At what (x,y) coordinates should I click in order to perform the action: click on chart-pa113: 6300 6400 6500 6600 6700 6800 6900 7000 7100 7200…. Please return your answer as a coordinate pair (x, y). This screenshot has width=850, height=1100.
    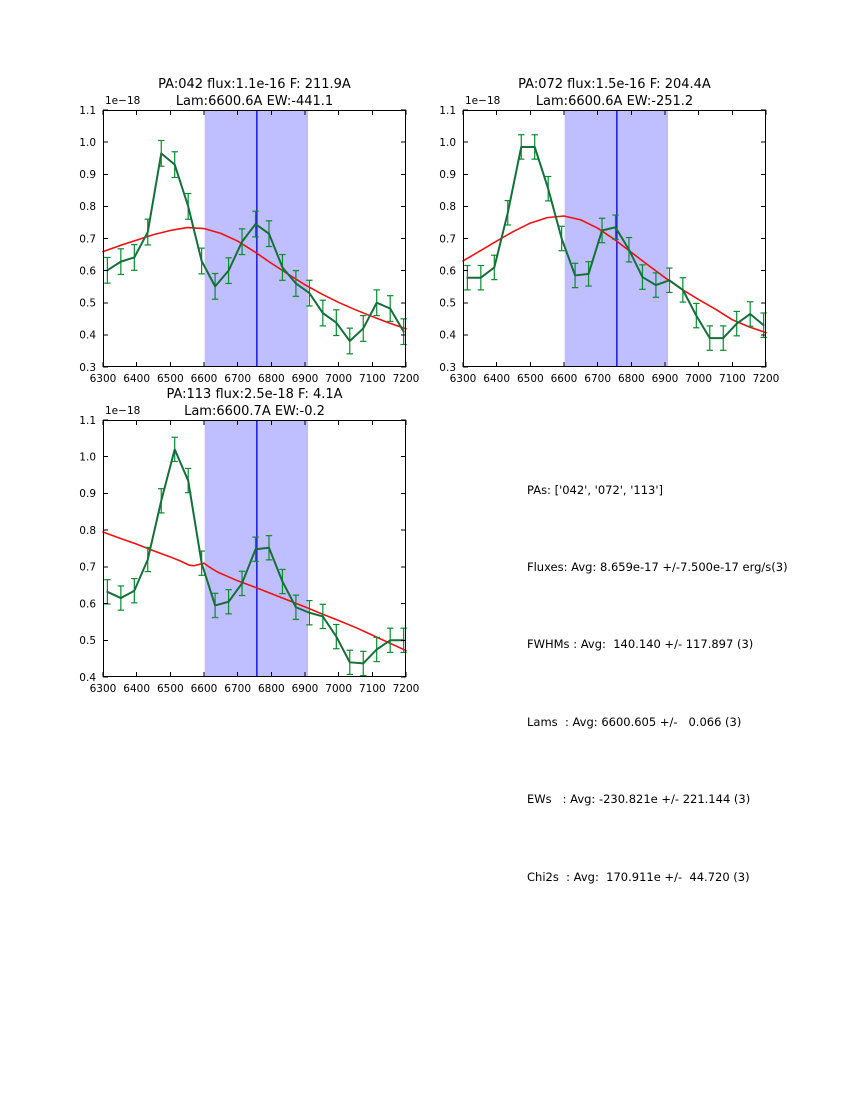
    Looking at the image, I should click on (249, 541).